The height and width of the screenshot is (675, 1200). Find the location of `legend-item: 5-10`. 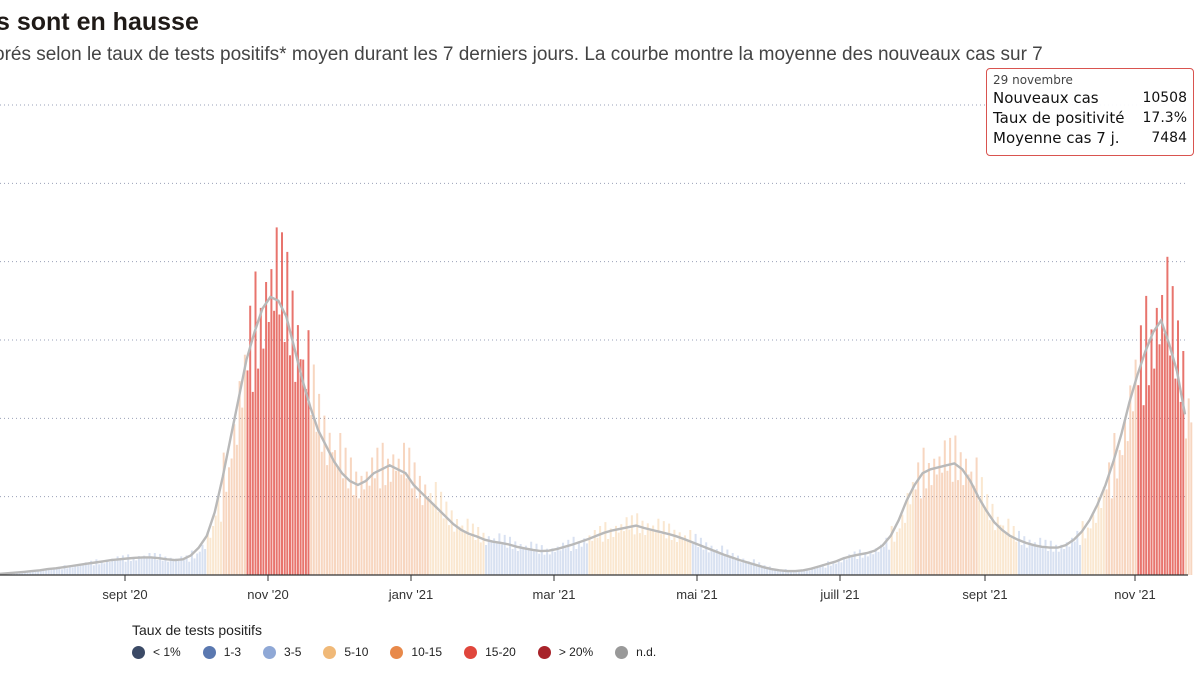

legend-item: 5-10 is located at coordinates (345, 652).